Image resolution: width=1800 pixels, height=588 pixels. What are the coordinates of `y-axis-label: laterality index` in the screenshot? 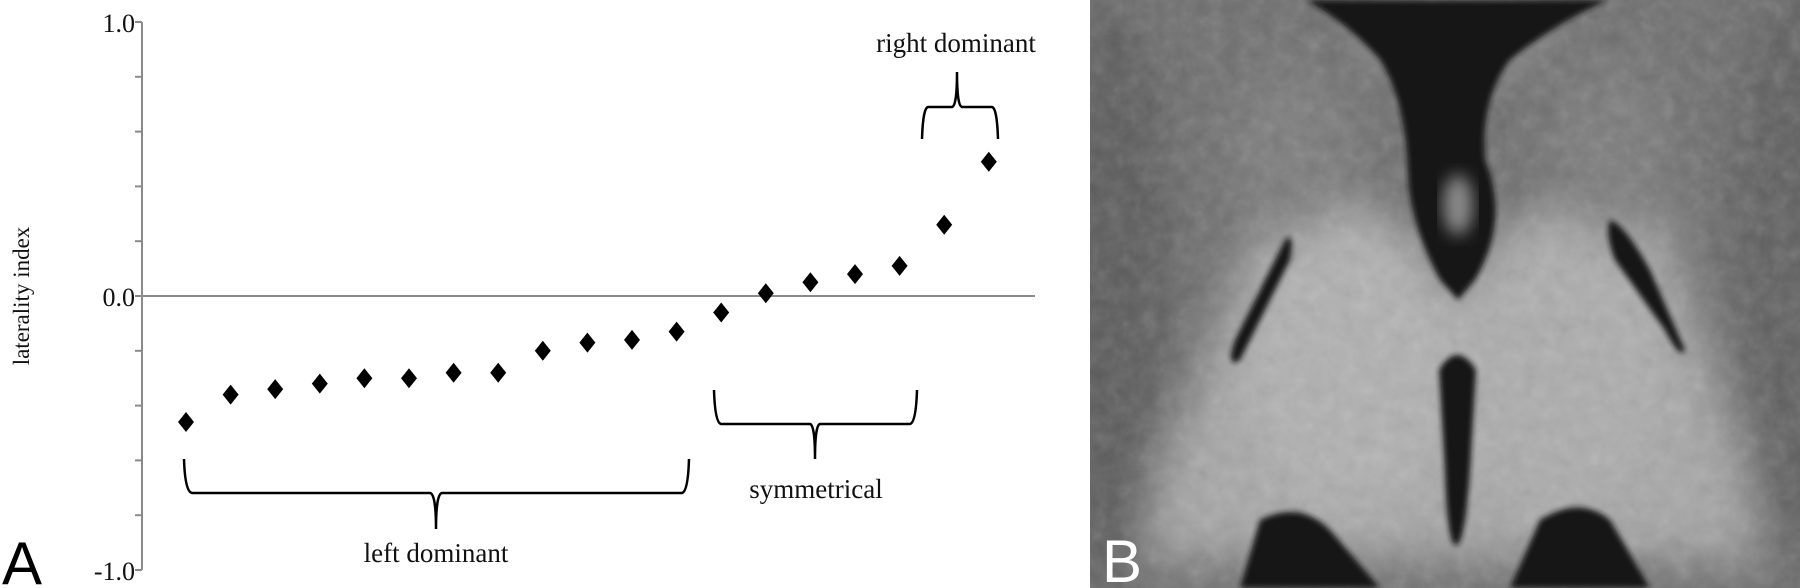 It's located at (21, 295).